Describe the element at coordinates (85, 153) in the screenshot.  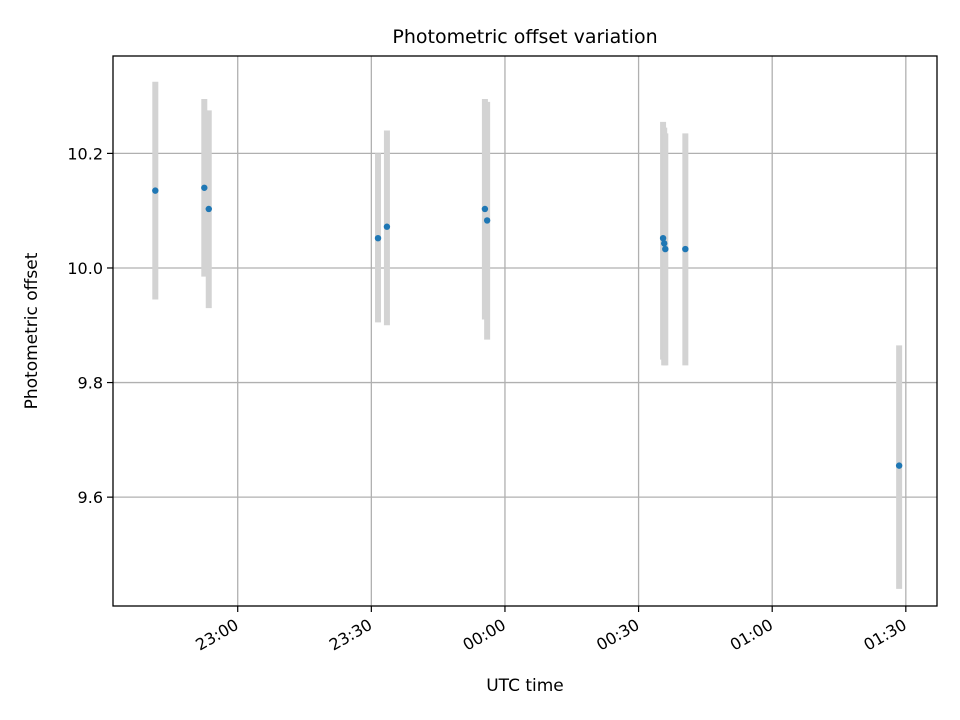
I see `y-tick-label: 10.2` at that location.